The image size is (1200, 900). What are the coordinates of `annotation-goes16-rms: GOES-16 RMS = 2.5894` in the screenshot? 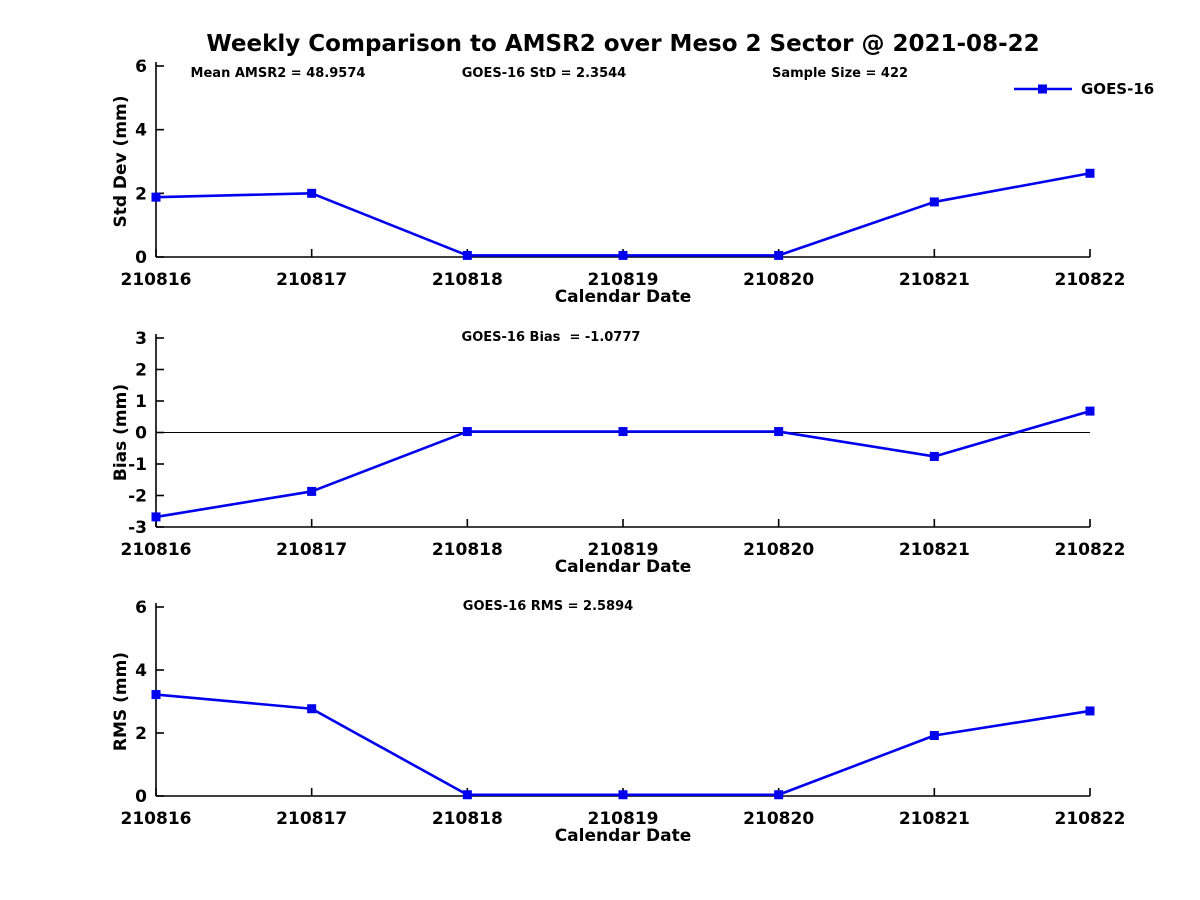 It's located at (548, 606).